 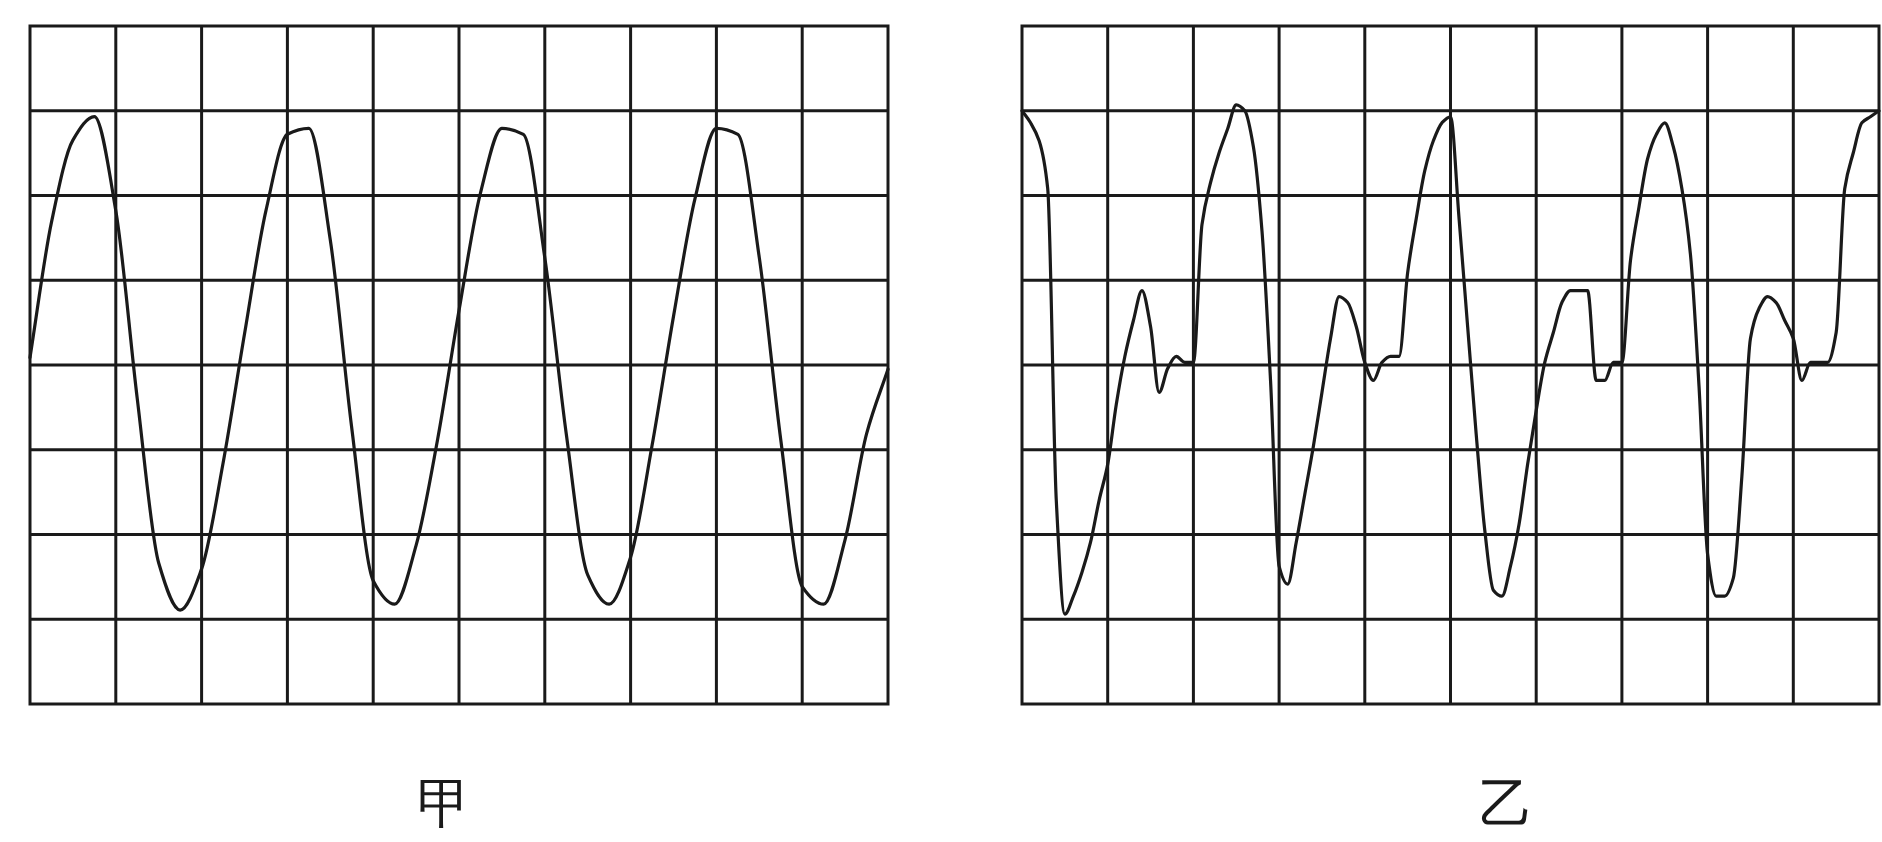 What do you see at coordinates (444, 803) in the screenshot?
I see `x-axis-title: 甲` at bounding box center [444, 803].